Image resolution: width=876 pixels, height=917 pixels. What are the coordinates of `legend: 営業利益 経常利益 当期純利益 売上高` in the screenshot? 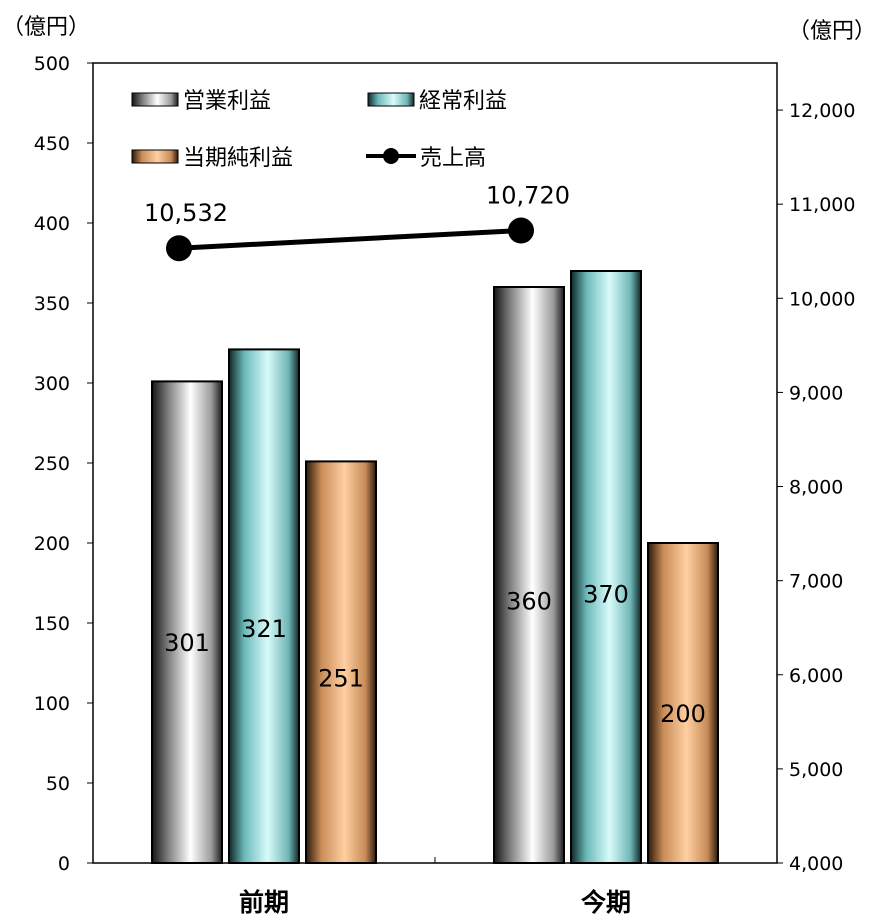 It's located at (319, 130).